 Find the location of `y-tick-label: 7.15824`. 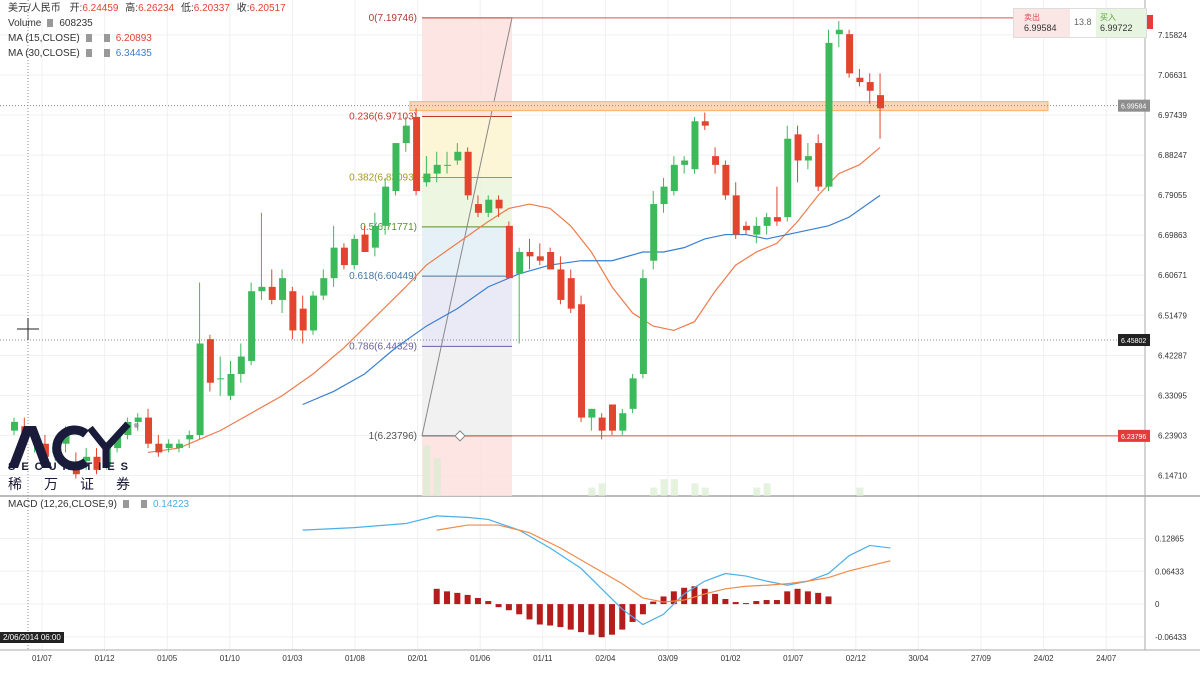

y-tick-label: 7.15824 is located at coordinates (1172, 35).